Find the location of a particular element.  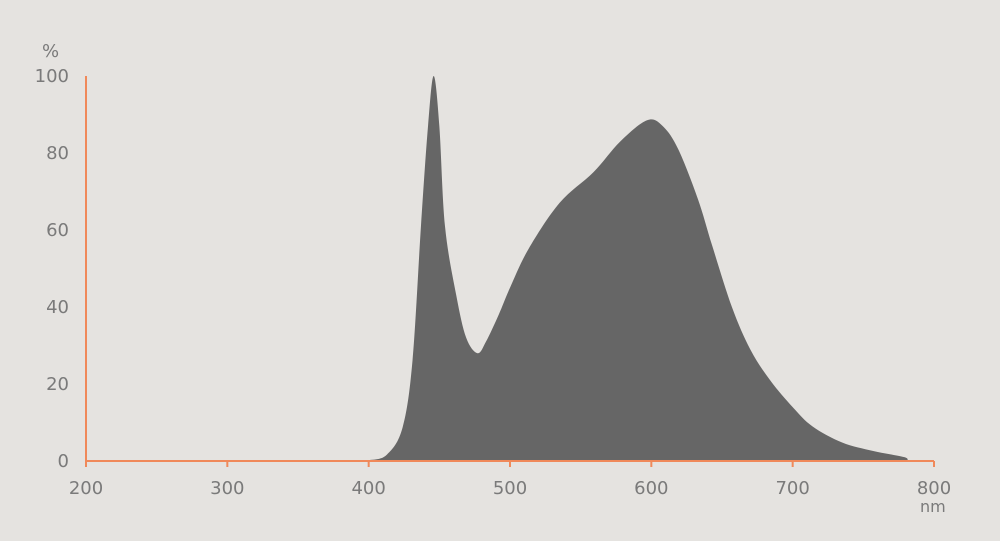

x-ticks: 200 300 400 500 600 700 800 is located at coordinates (510, 480).